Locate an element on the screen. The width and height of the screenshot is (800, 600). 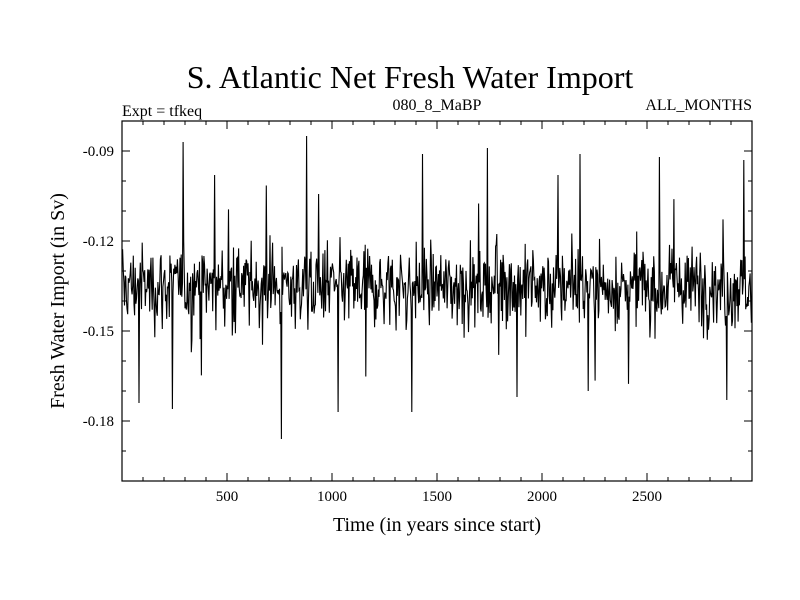
subtitle-left: Expt = tfkeq is located at coordinates (162, 111).